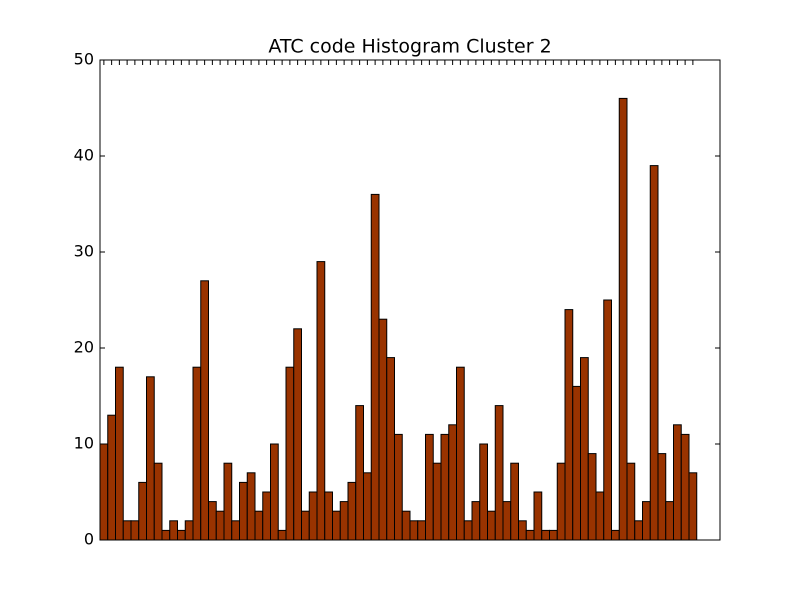  Describe the element at coordinates (84, 251) in the screenshot. I see `y-tick-label: 30` at that location.